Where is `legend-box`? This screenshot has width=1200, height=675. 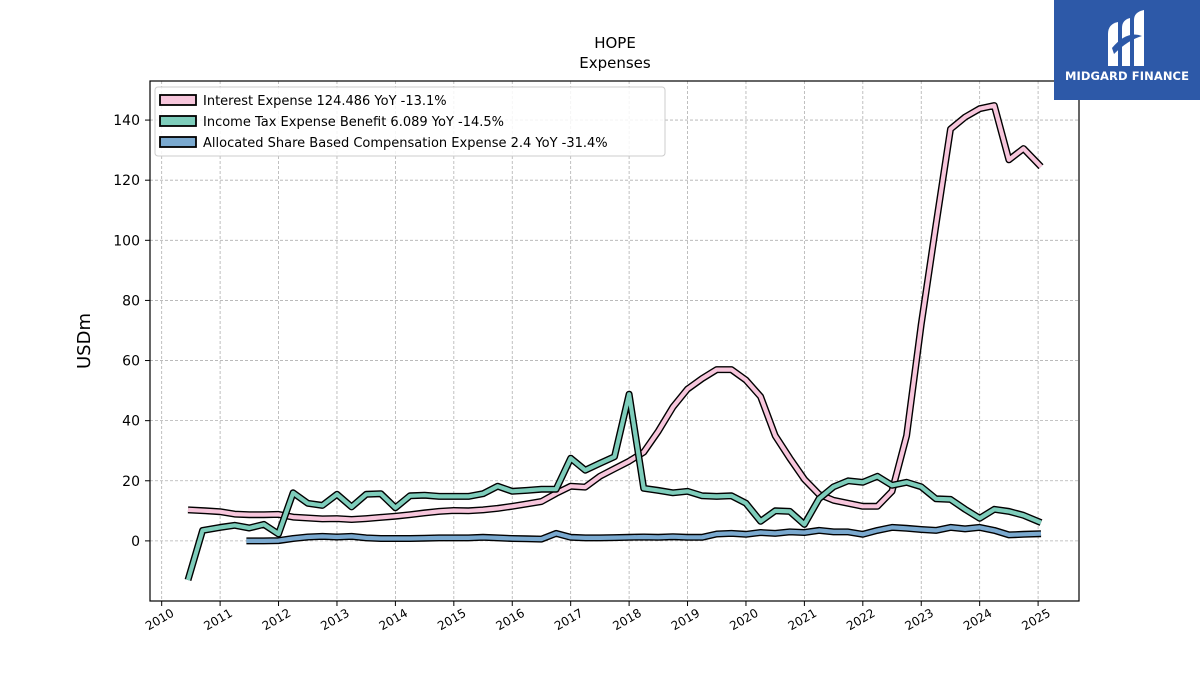 legend-box is located at coordinates (410, 121).